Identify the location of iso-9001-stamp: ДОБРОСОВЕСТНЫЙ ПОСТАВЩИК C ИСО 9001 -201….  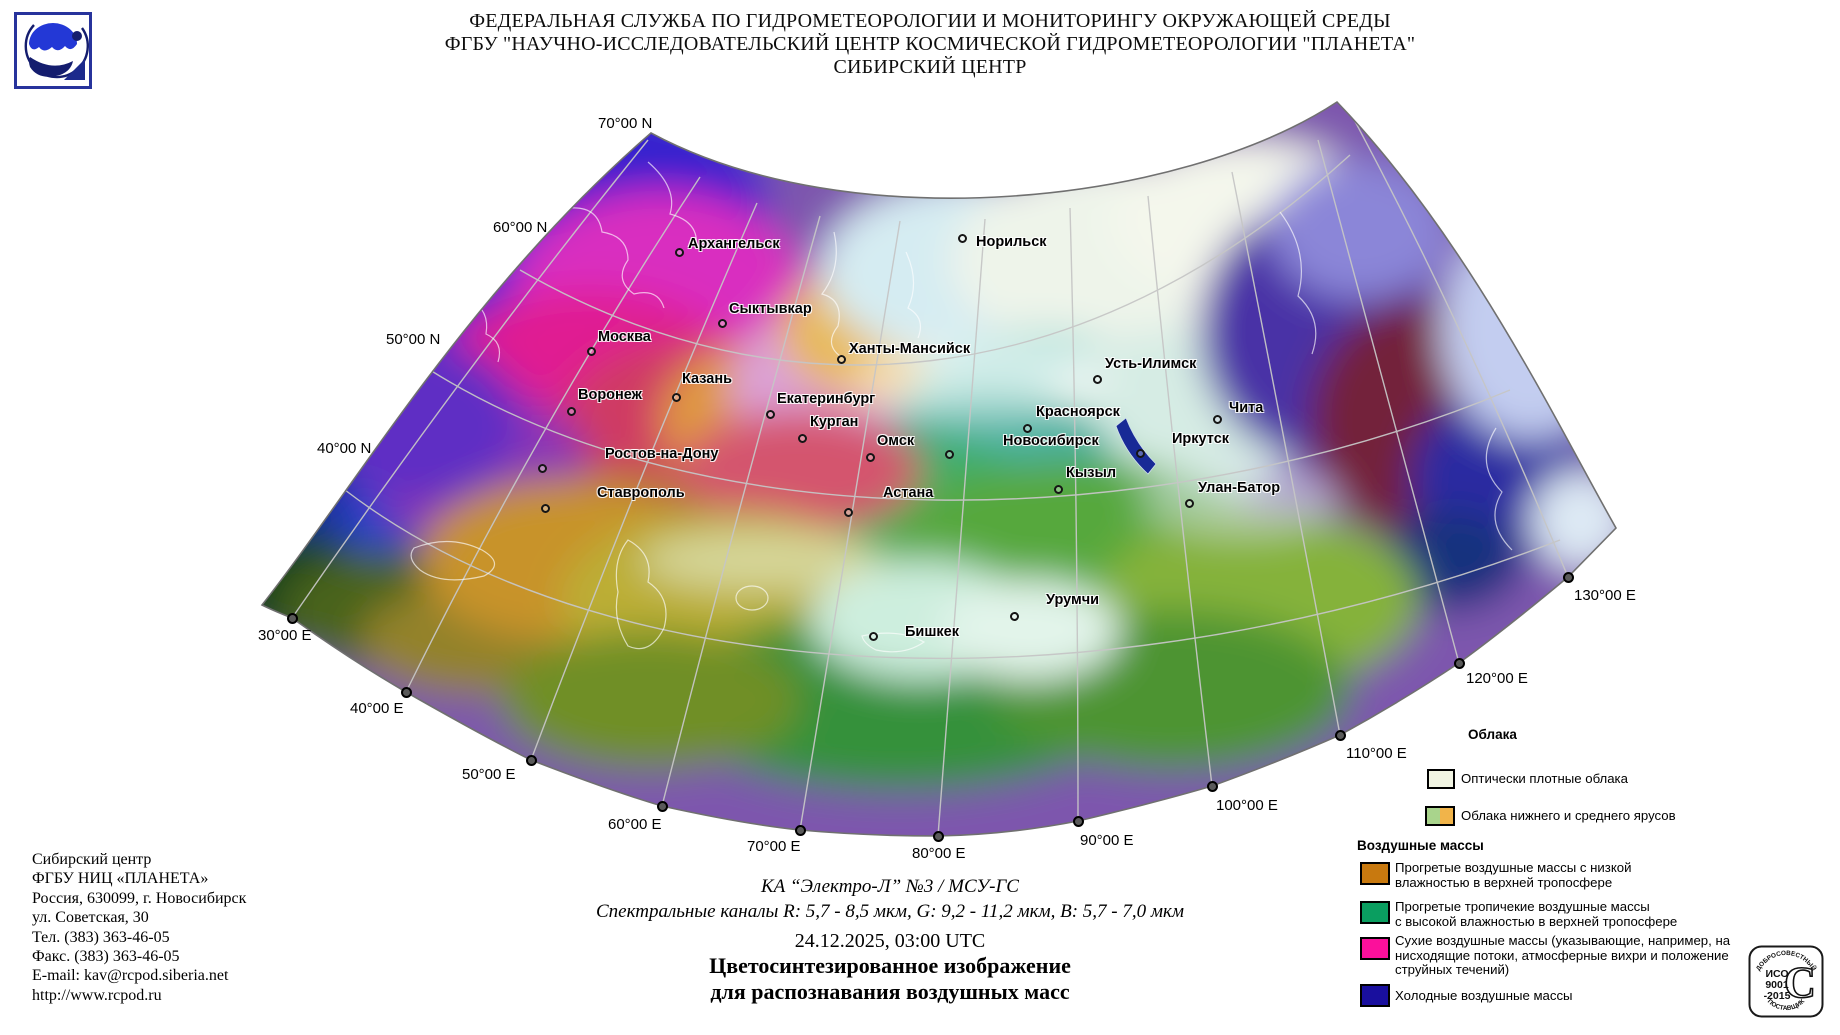
(1786, 981).